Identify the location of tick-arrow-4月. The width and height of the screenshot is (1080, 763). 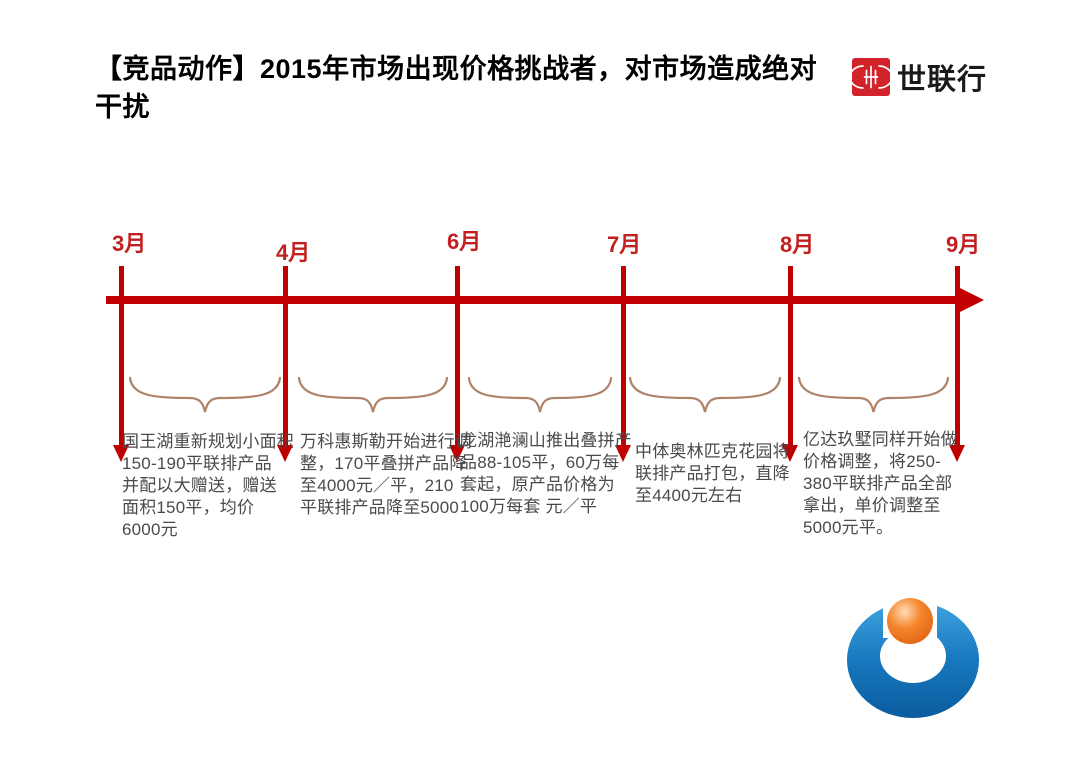
(285, 356).